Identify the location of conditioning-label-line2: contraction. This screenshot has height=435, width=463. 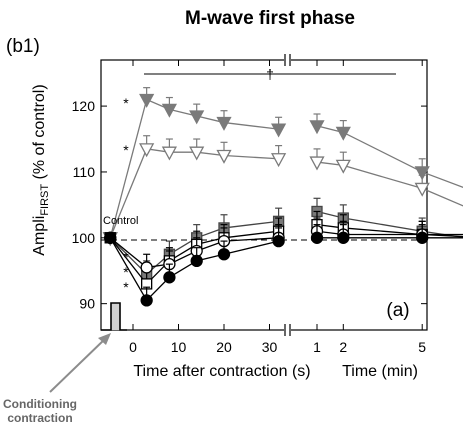
(39, 418).